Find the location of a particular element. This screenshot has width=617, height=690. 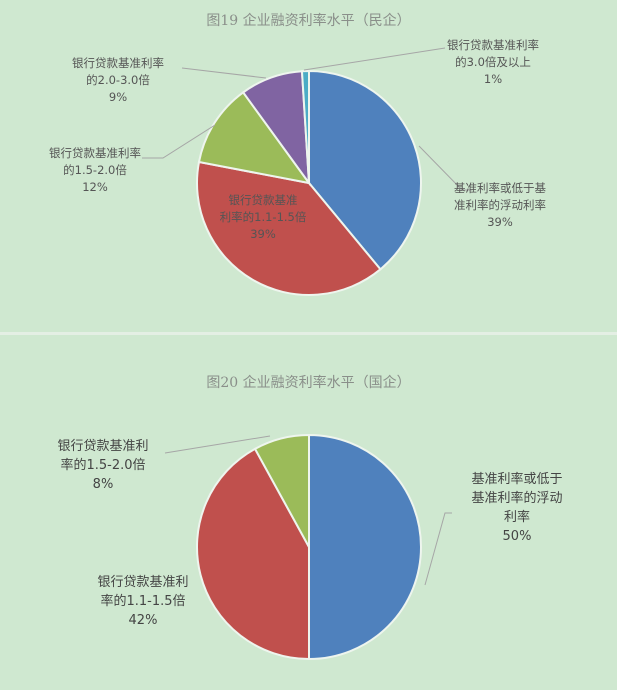

slice-label-line: 率的1.1-1.5倍 is located at coordinates (143, 601).